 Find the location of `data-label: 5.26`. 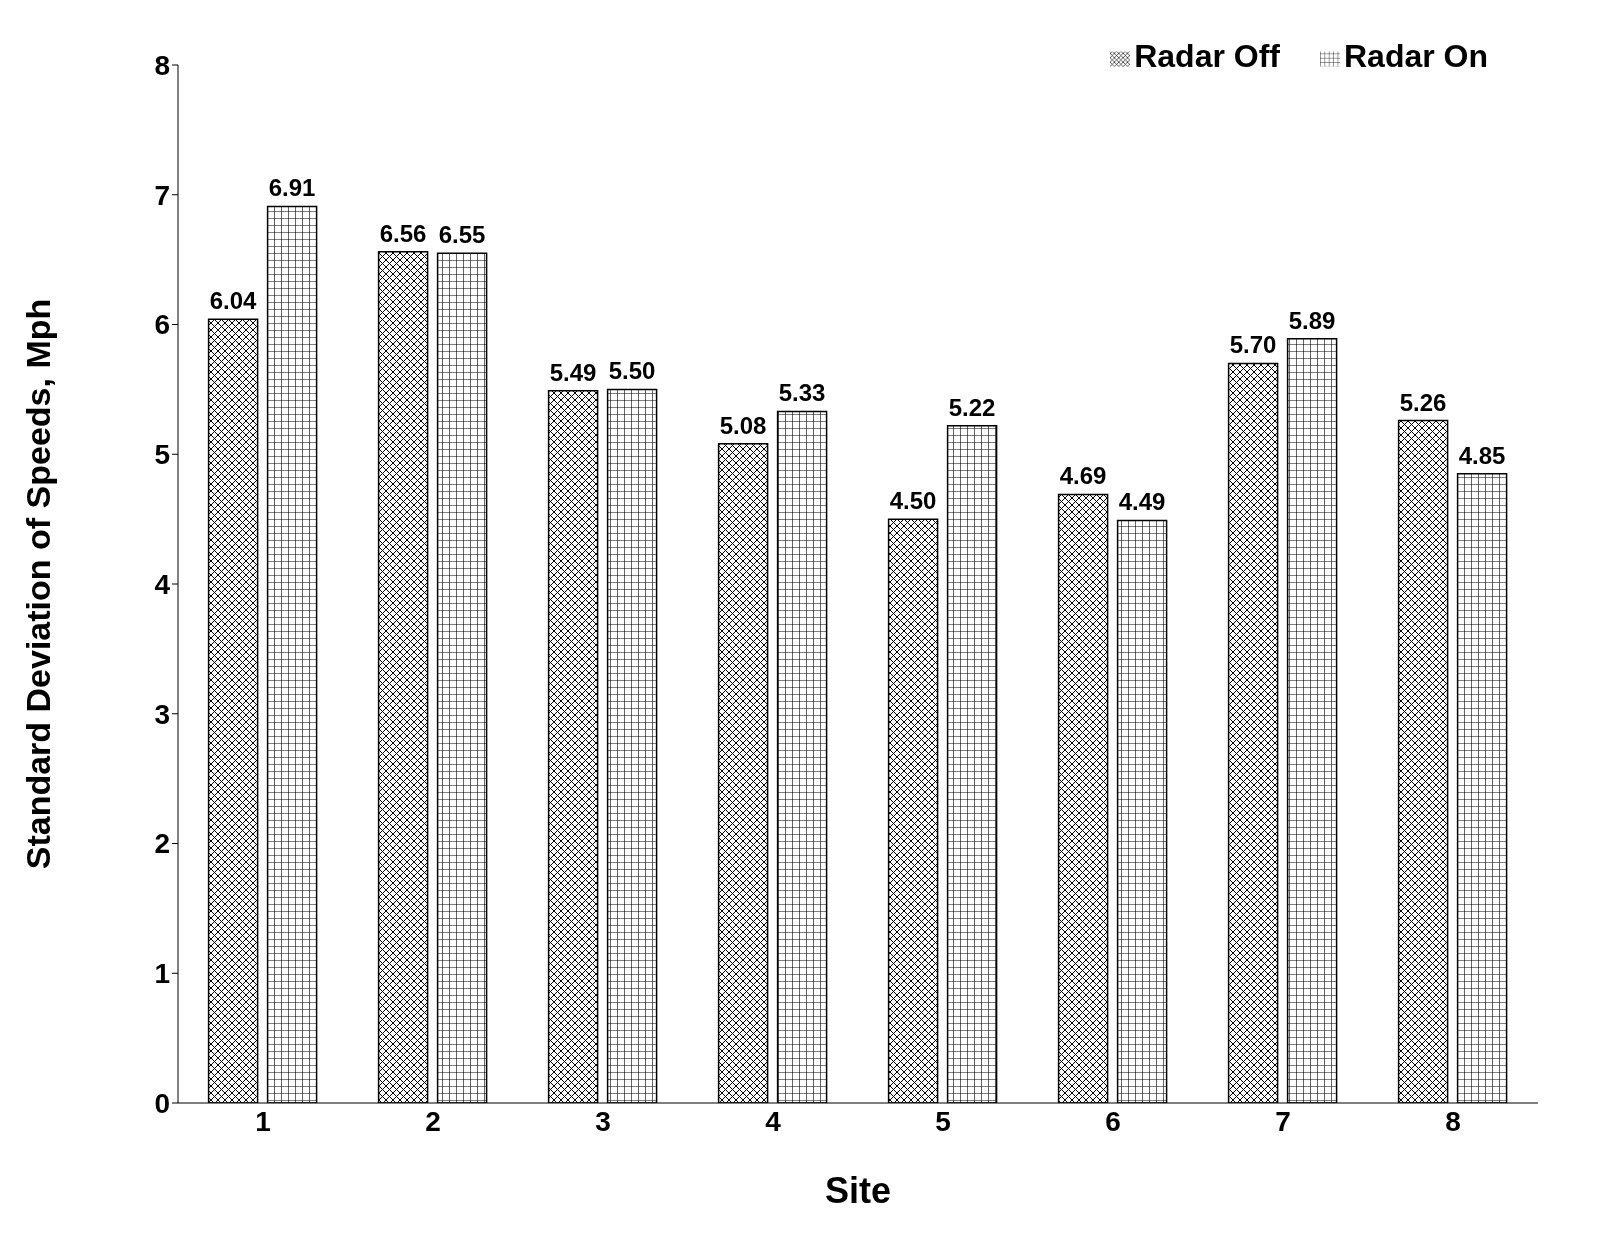

data-label: 5.26 is located at coordinates (1423, 402).